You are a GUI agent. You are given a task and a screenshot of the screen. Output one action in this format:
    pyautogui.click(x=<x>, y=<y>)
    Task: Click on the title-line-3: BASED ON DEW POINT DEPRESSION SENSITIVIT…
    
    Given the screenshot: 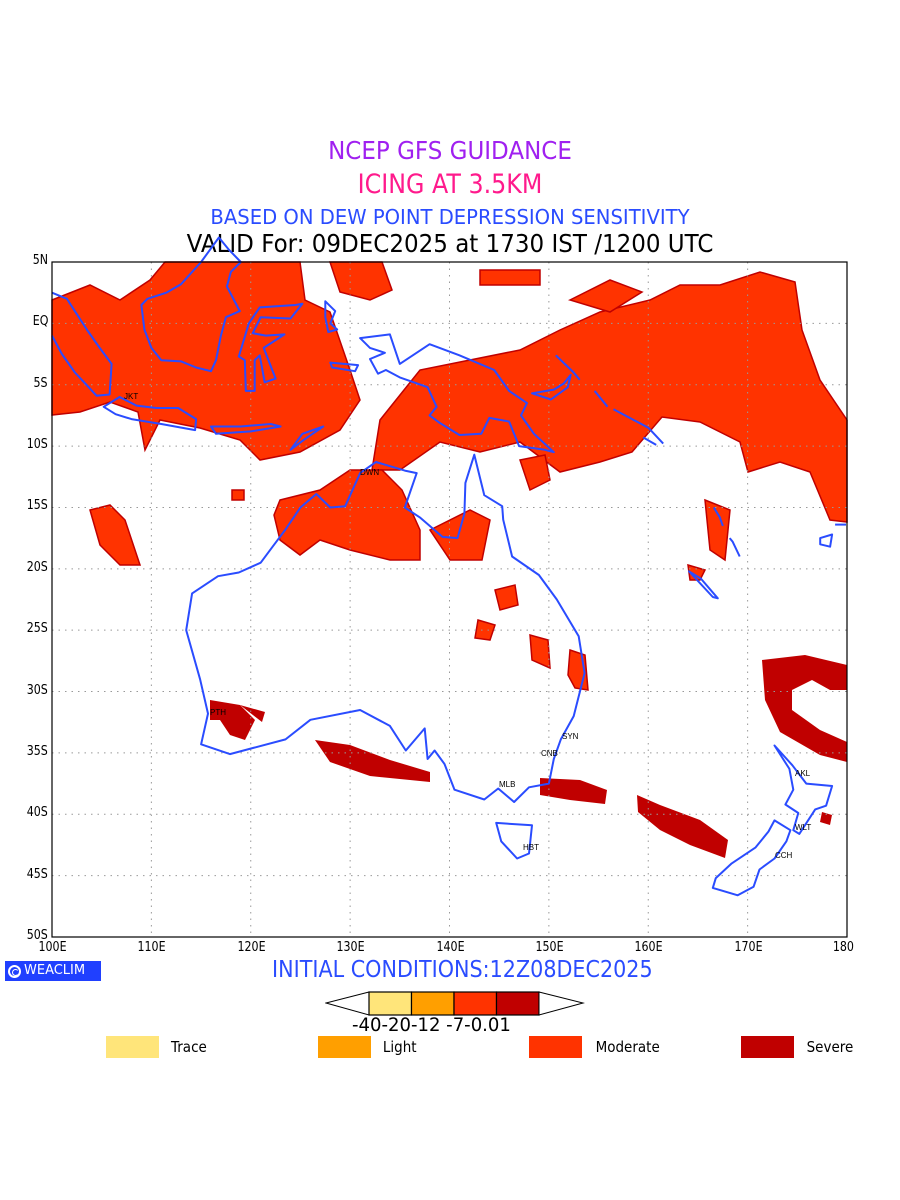 What is the action you would take?
    pyautogui.click(x=450, y=217)
    